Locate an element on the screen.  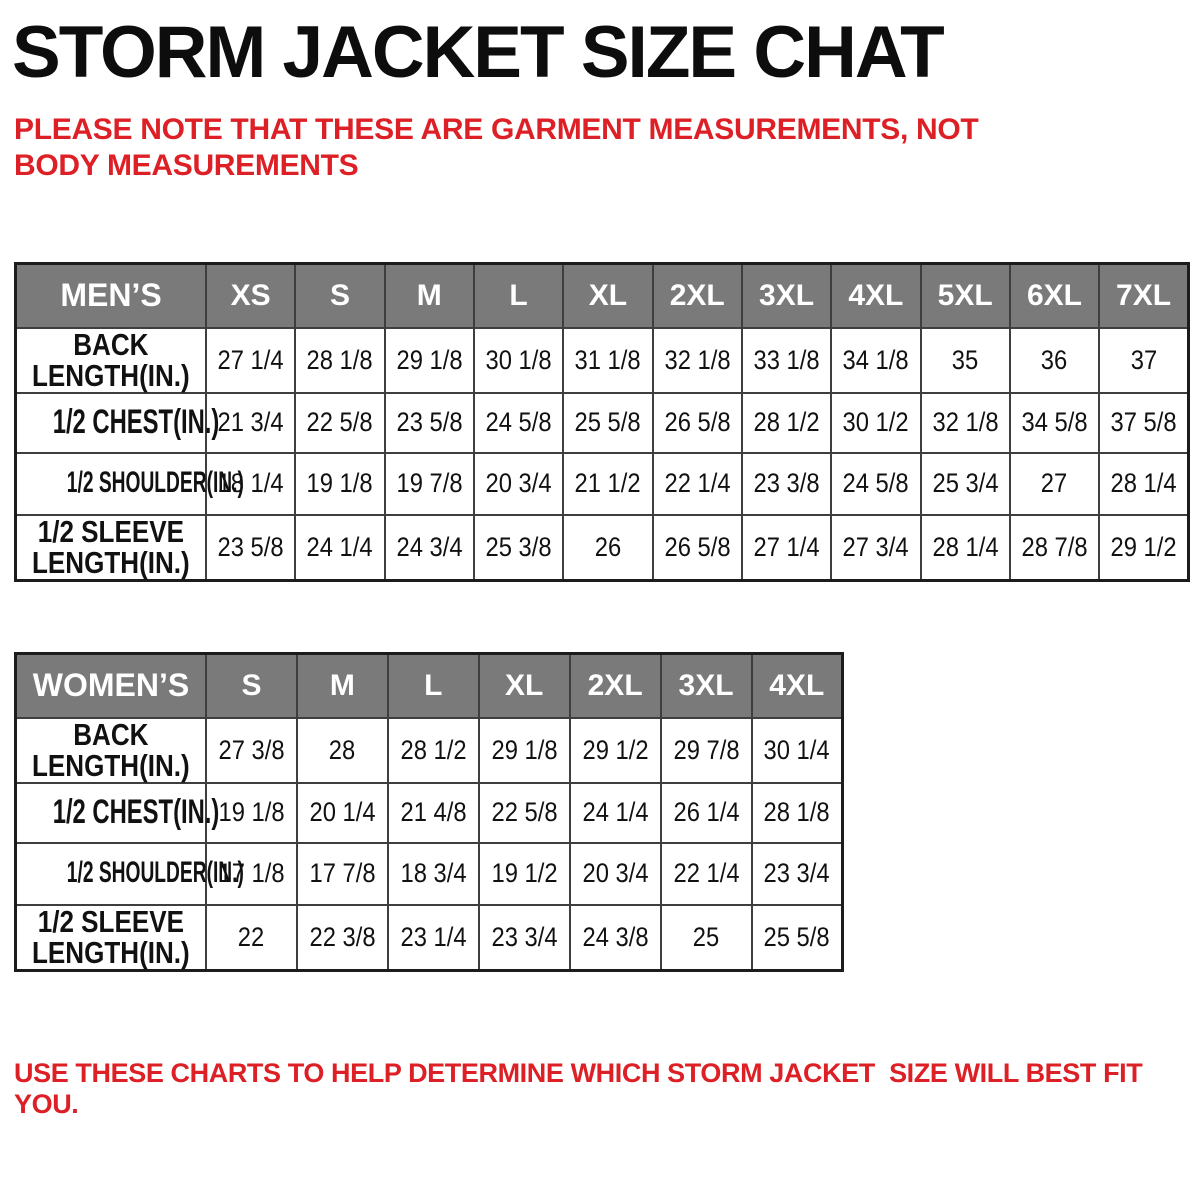
measurement-cell: 29 1/8 is located at coordinates (429, 360).